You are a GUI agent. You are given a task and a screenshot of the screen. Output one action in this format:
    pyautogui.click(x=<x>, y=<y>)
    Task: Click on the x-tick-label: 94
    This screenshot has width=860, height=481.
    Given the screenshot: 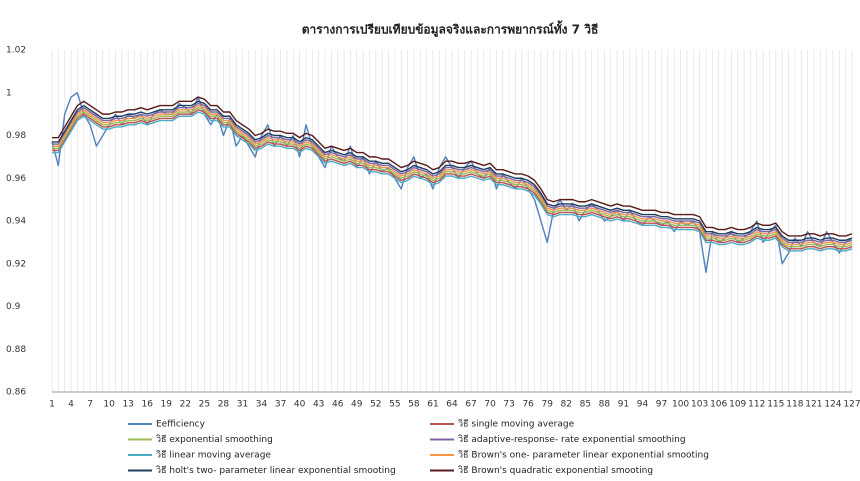 What is the action you would take?
    pyautogui.click(x=643, y=405)
    